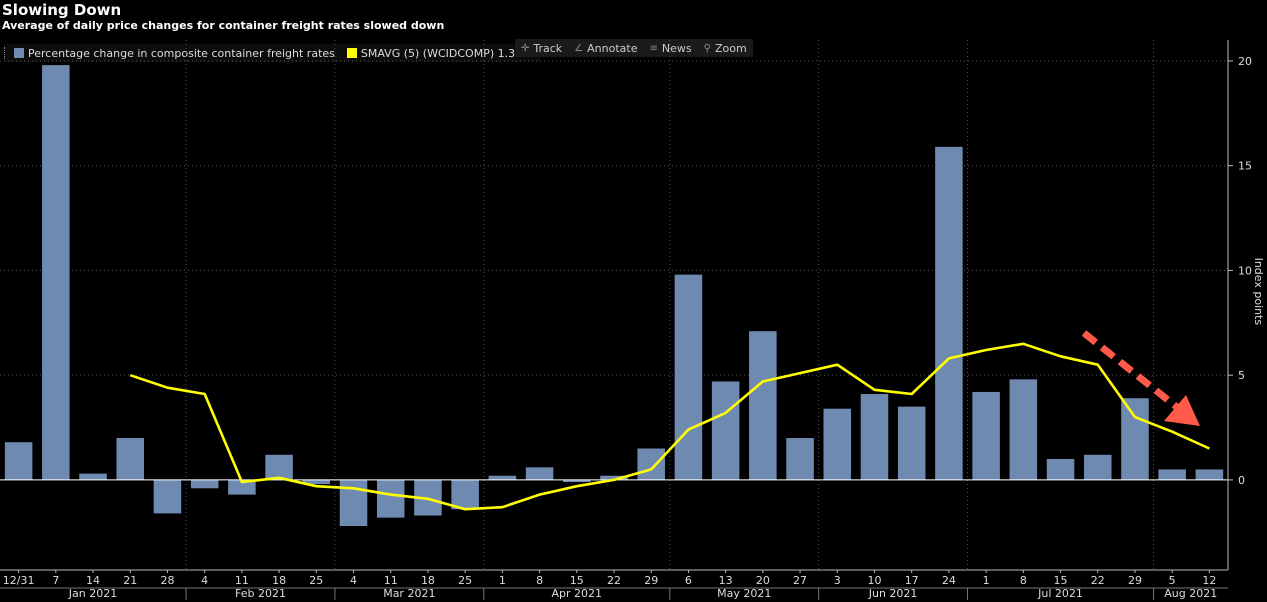  Describe the element at coordinates (949, 580) in the screenshot. I see `x-tick-label: 24` at that location.